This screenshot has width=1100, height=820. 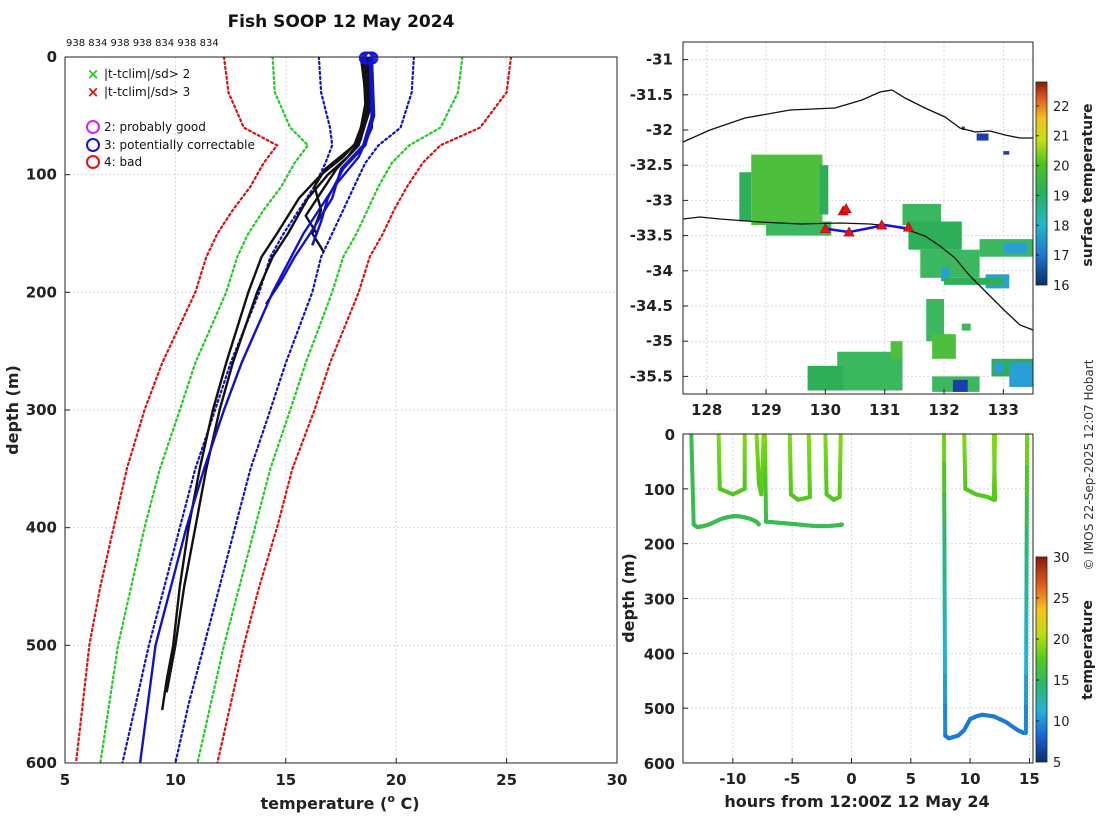 What do you see at coordinates (911, 779) in the screenshot?
I see `time-tick-label: 5` at bounding box center [911, 779].